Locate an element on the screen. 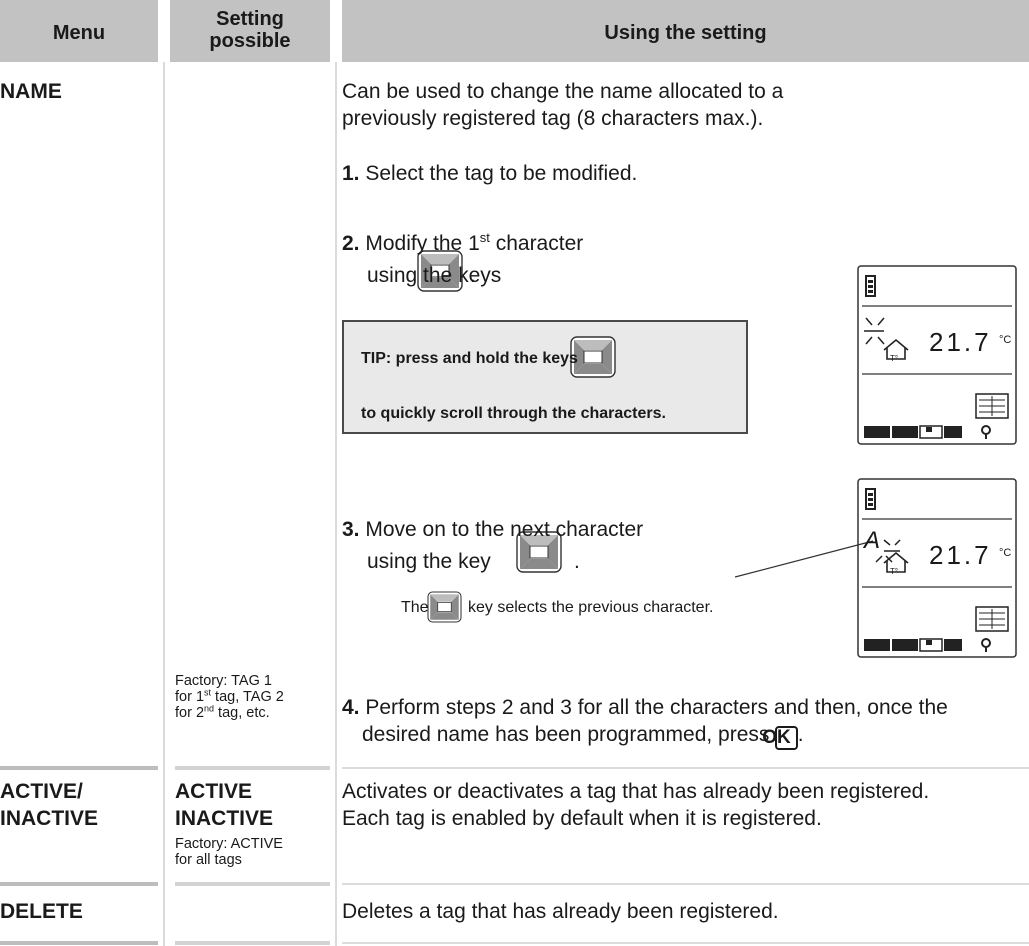  text: Modify the 1 is located at coordinates (419, 243).